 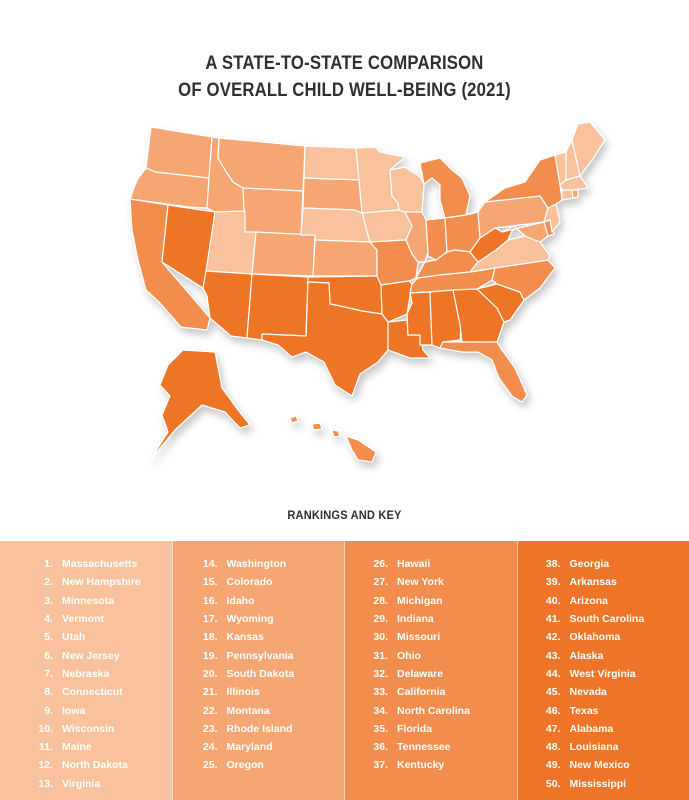 What do you see at coordinates (48, 637) in the screenshot?
I see `rank-number: 5.` at bounding box center [48, 637].